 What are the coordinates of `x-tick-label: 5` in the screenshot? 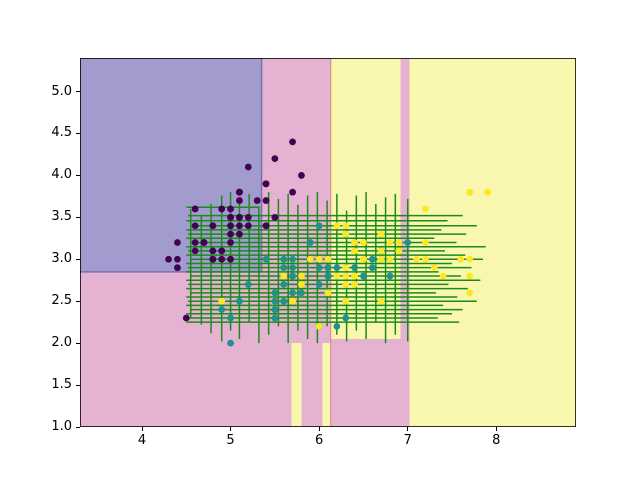 It's located at (230, 440).